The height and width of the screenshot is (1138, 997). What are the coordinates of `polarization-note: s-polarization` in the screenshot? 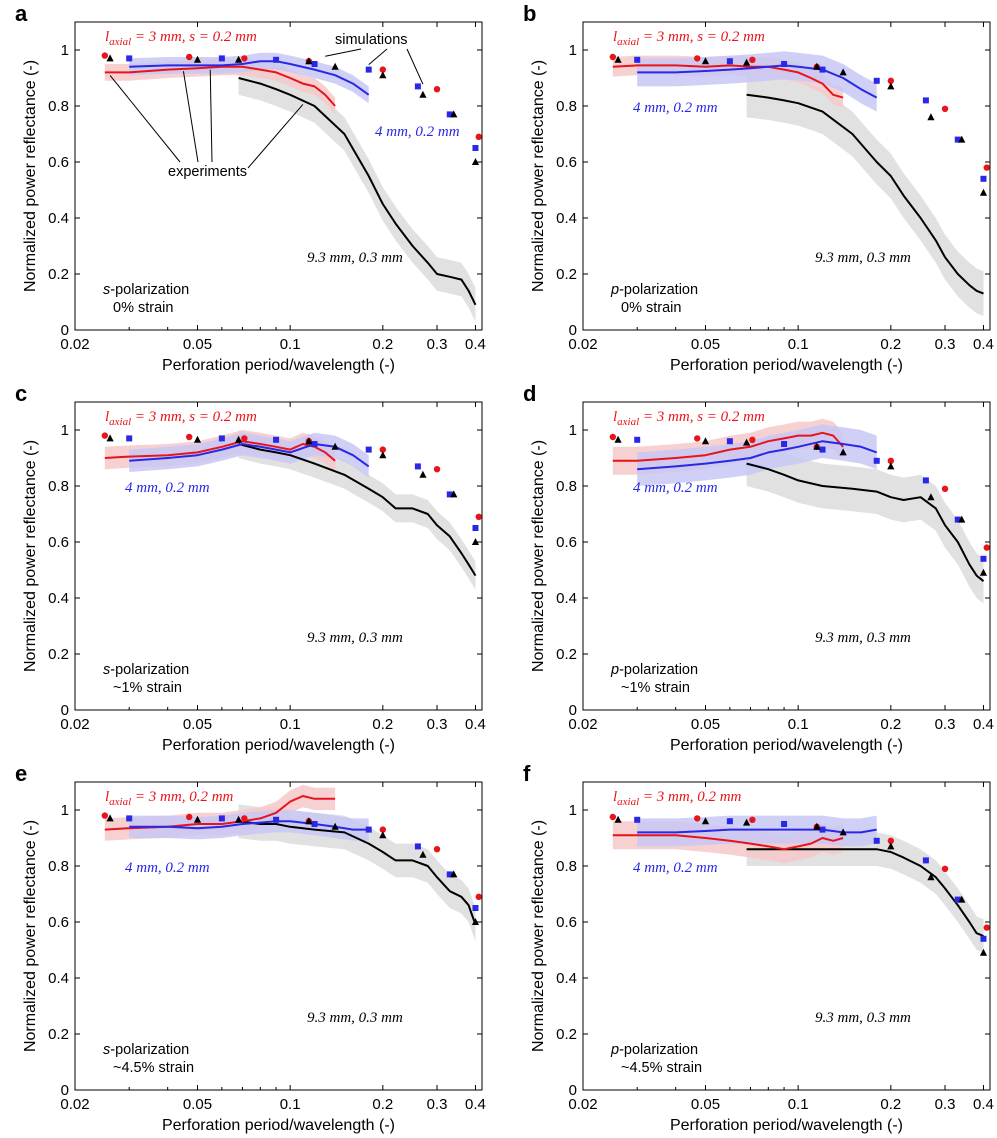 It's located at (146, 1050).